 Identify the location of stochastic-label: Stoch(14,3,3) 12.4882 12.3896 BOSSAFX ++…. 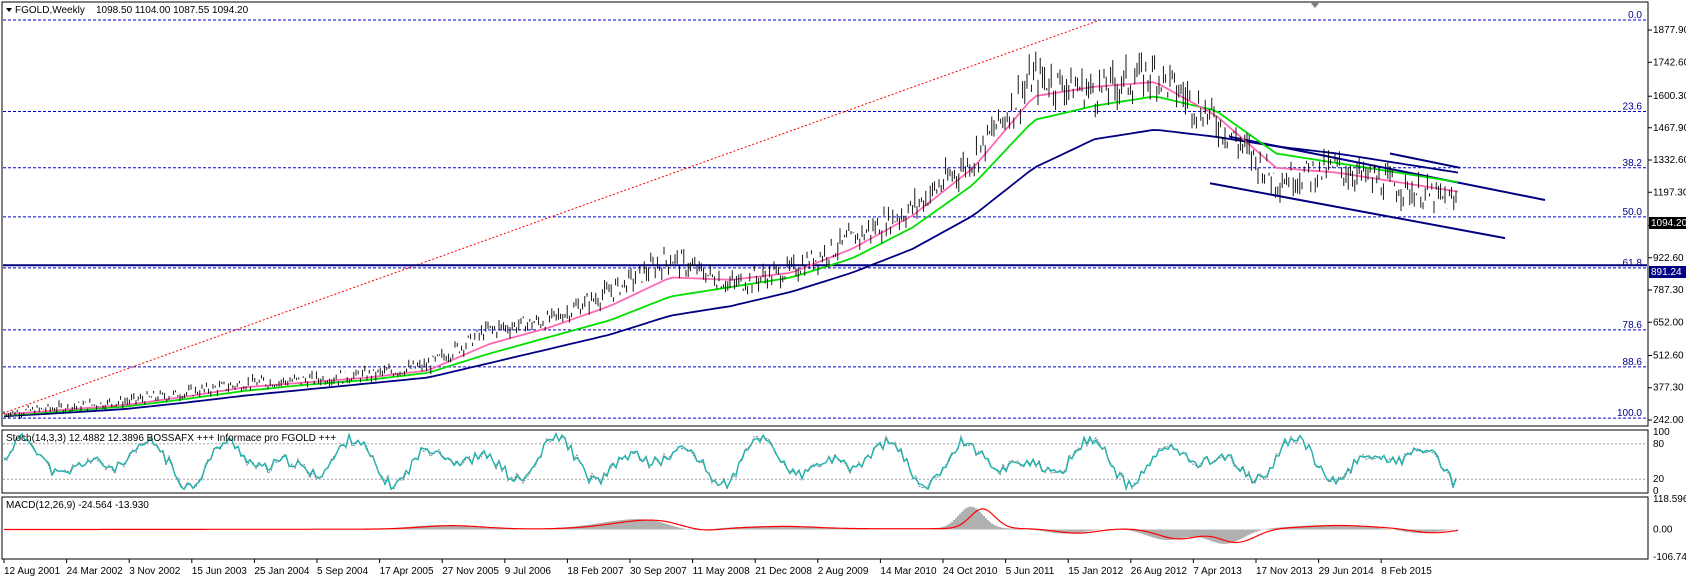
(171, 438).